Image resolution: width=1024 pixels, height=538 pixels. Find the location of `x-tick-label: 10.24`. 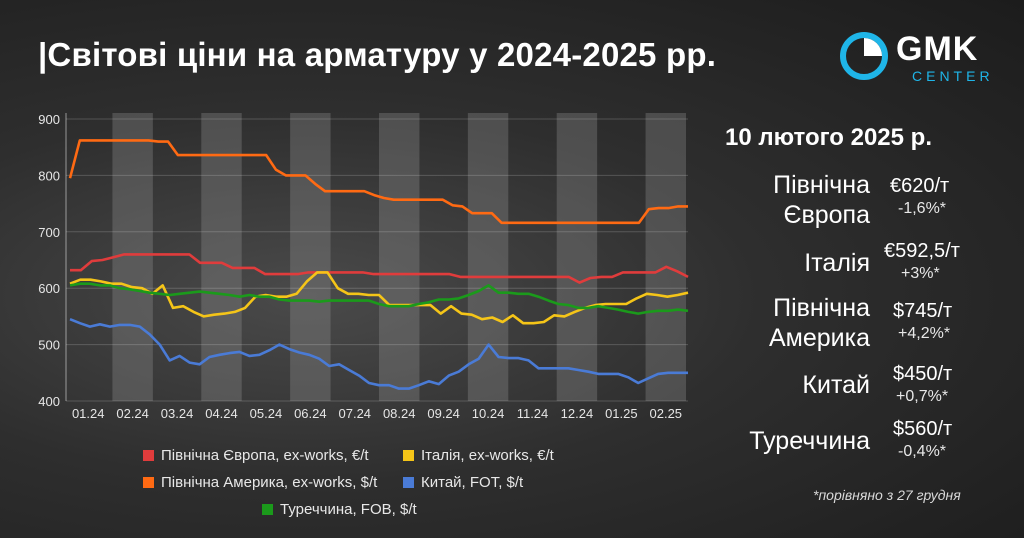

x-tick-label: 10.24 is located at coordinates (488, 413).